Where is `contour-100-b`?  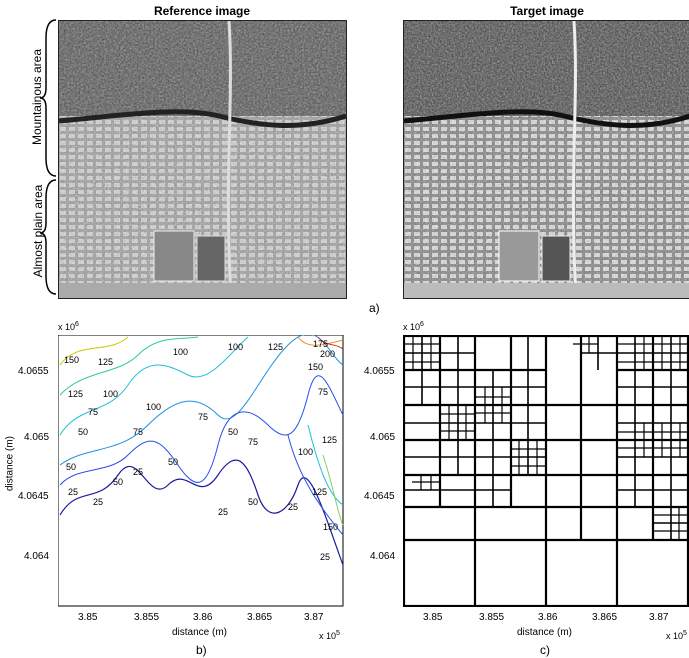
contour-100-b is located at coordinates (325, 465).